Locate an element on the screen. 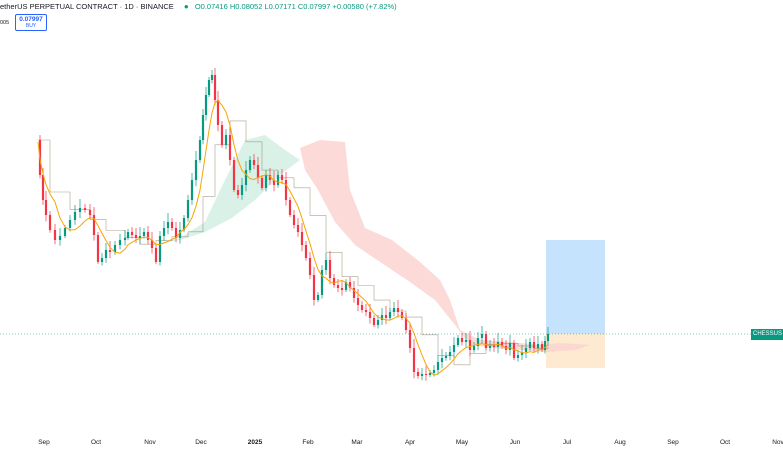  x-tick-label: Jul is located at coordinates (567, 442).